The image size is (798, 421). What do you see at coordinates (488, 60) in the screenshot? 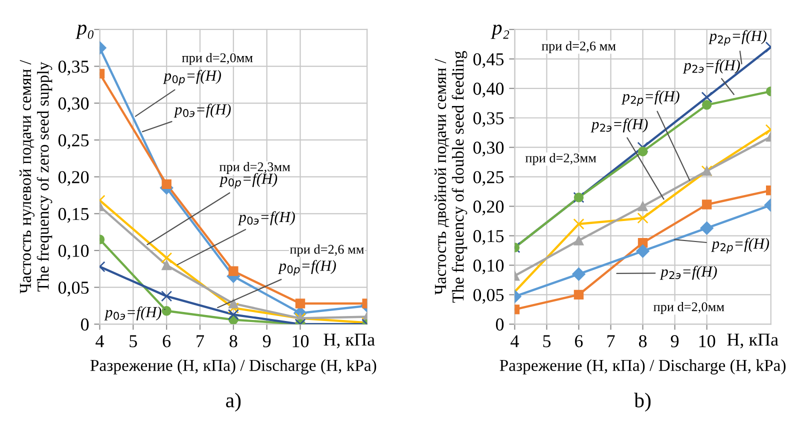
I see `y-tick-label: 0,45` at bounding box center [488, 60].